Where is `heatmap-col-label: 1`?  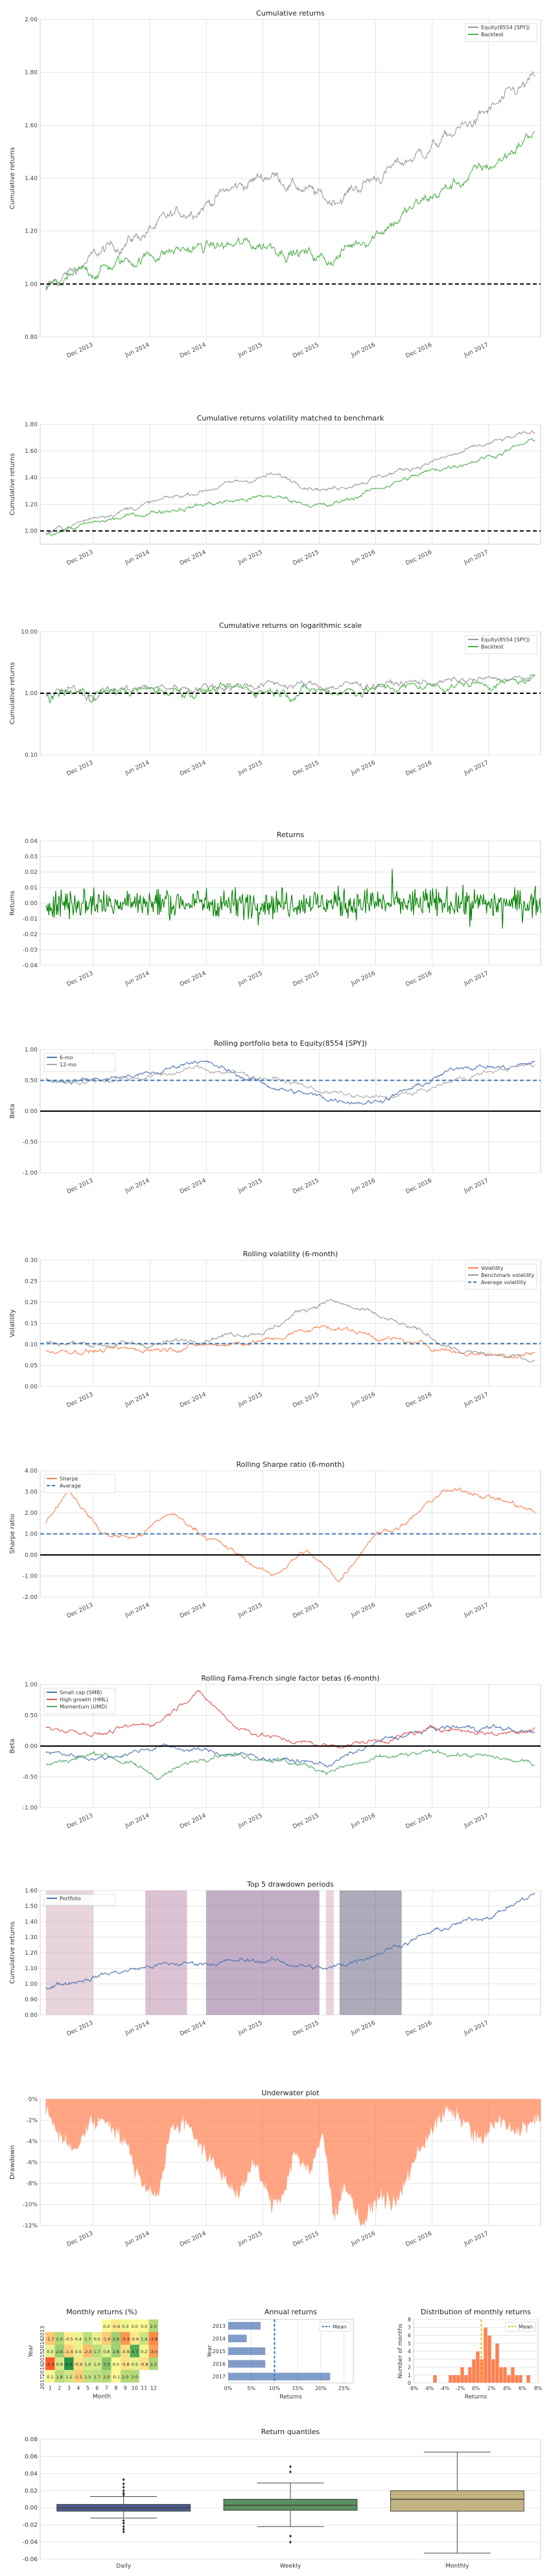
heatmap-col-label: 1 is located at coordinates (50, 2388).